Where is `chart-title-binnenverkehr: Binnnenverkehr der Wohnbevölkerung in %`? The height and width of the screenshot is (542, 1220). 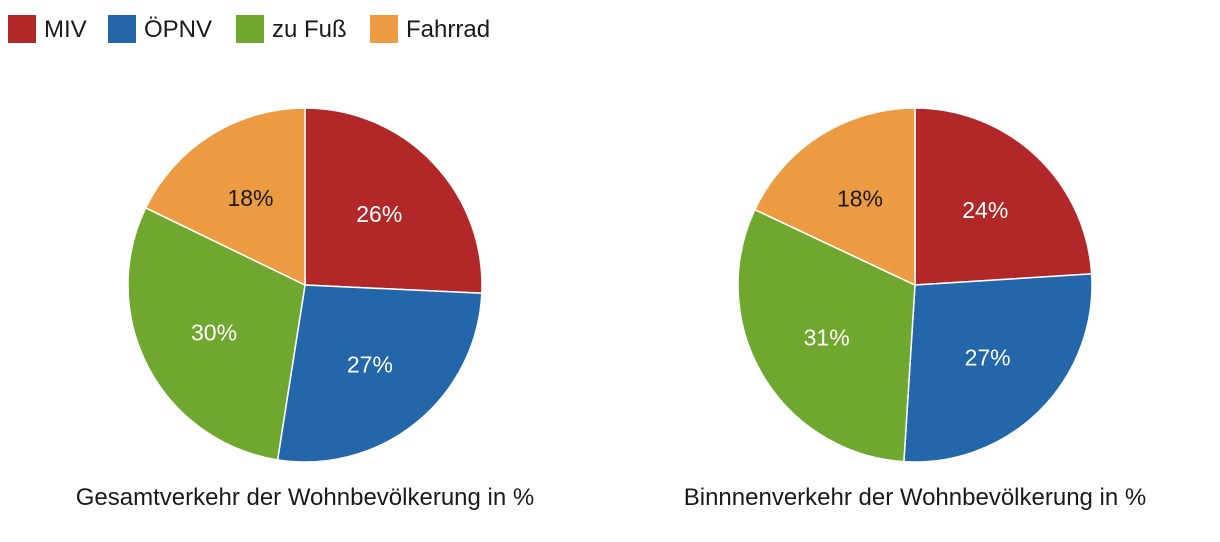
chart-title-binnenverkehr: Binnnenverkehr der Wohnbevölkerung in % is located at coordinates (915, 497).